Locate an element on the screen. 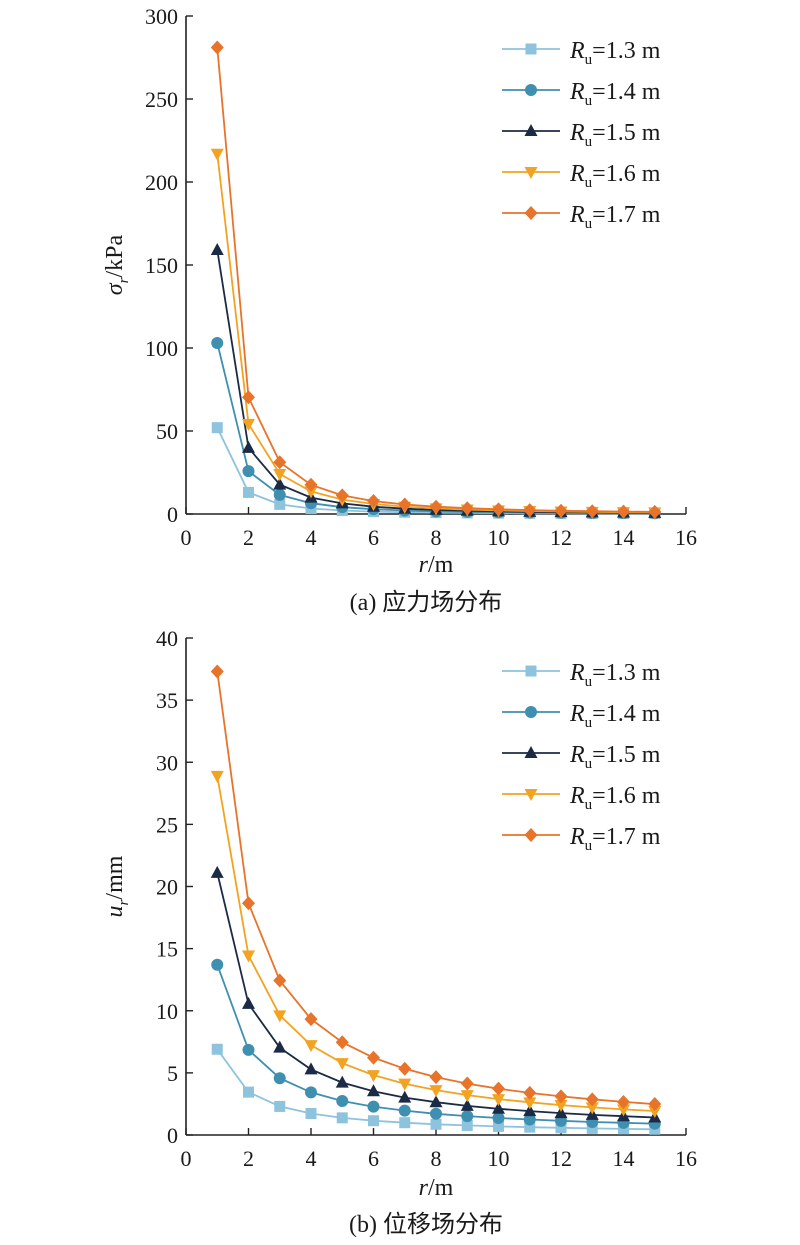  legend-label-main: R is located at coordinates (577, 51).